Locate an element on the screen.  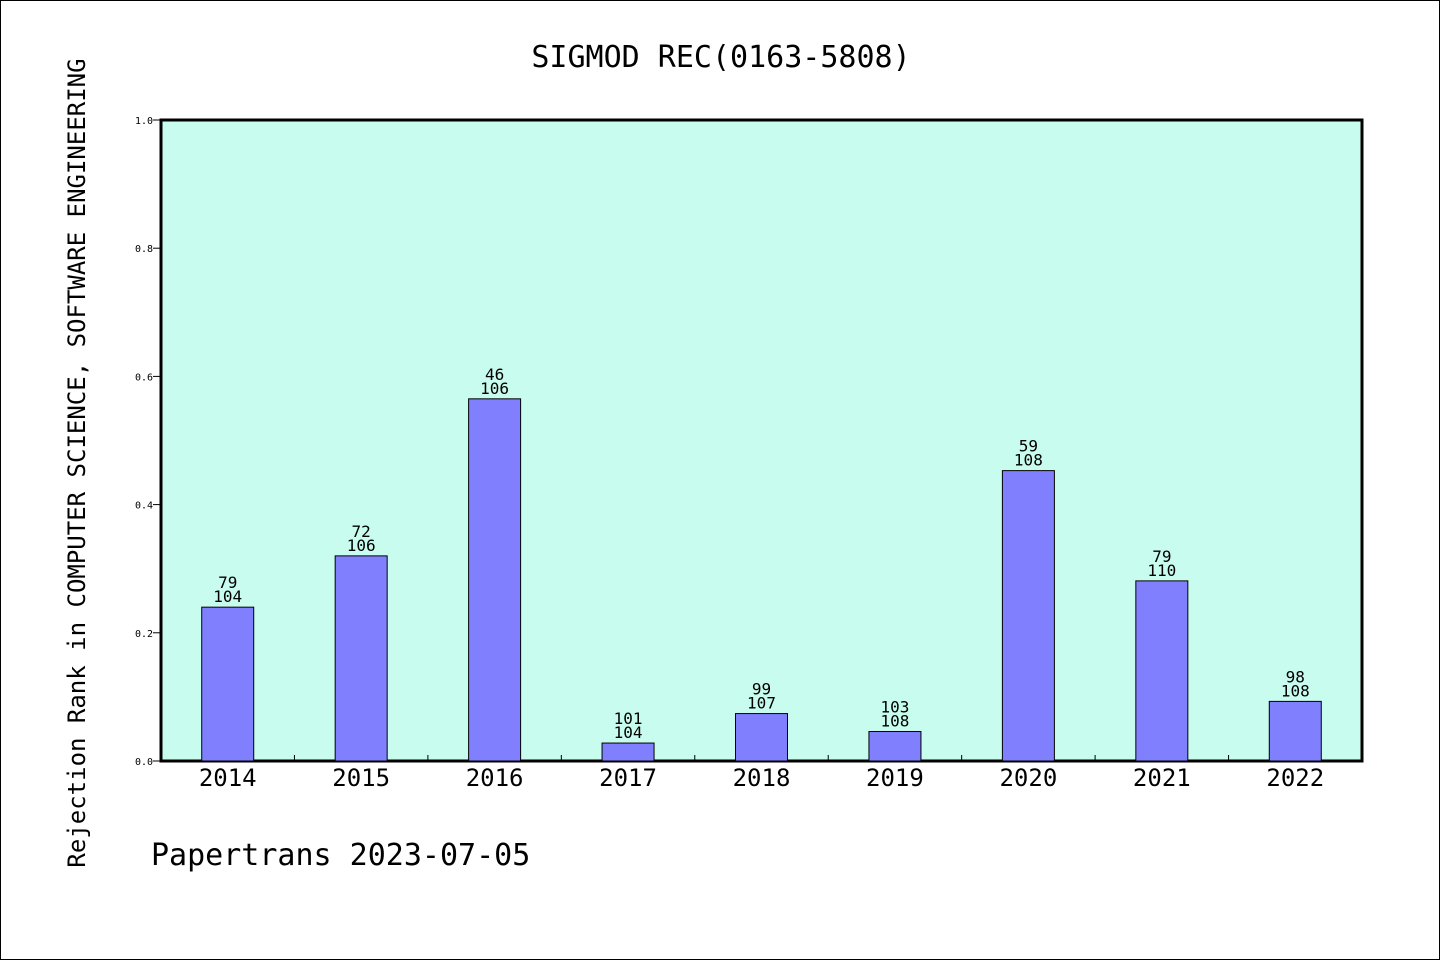
bar-rank-label: 59 is located at coordinates (1028, 446).